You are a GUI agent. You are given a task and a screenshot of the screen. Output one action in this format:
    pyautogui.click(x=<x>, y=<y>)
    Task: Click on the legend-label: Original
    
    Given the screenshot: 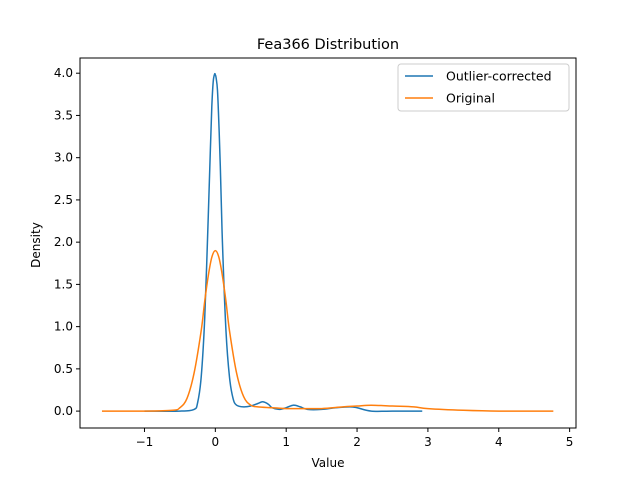 What is the action you would take?
    pyautogui.click(x=470, y=98)
    